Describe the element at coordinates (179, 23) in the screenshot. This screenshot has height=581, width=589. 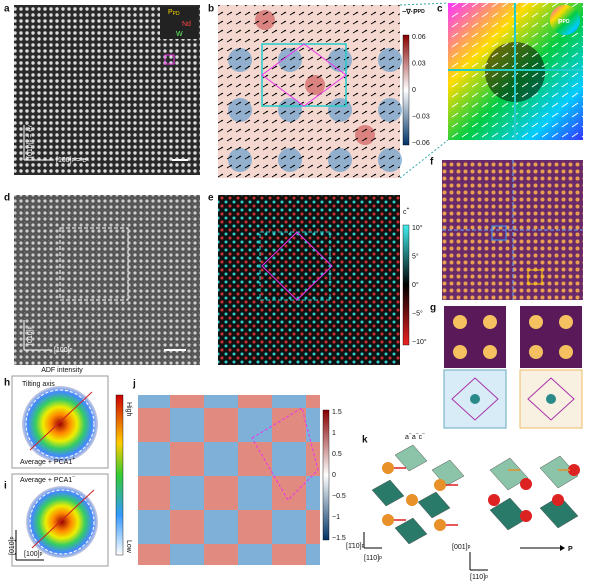
I see `inset` at that location.